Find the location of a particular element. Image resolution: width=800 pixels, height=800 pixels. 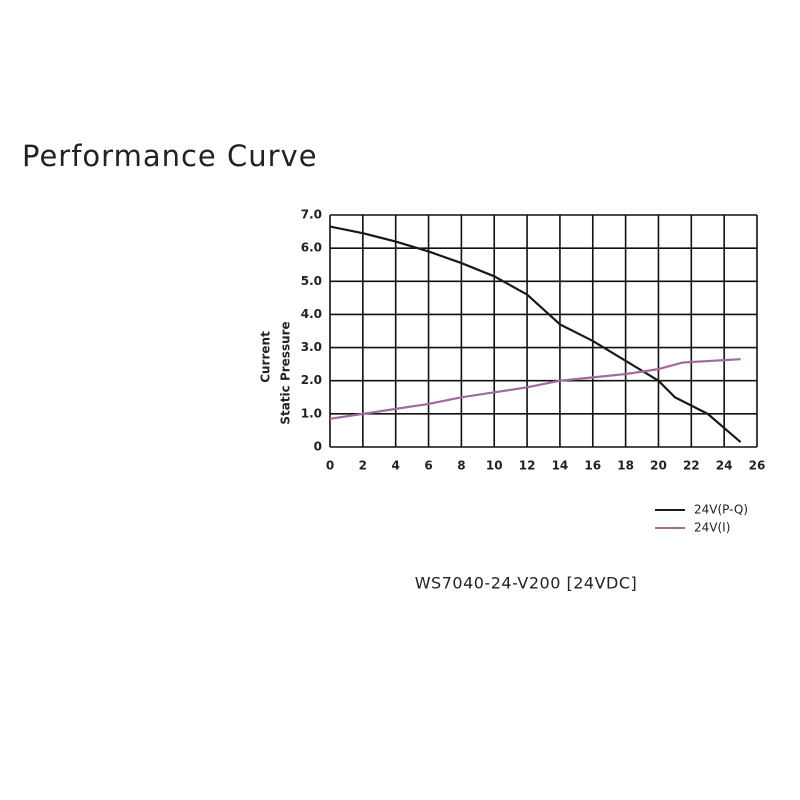

x-tick-label: 0 is located at coordinates (330, 466).